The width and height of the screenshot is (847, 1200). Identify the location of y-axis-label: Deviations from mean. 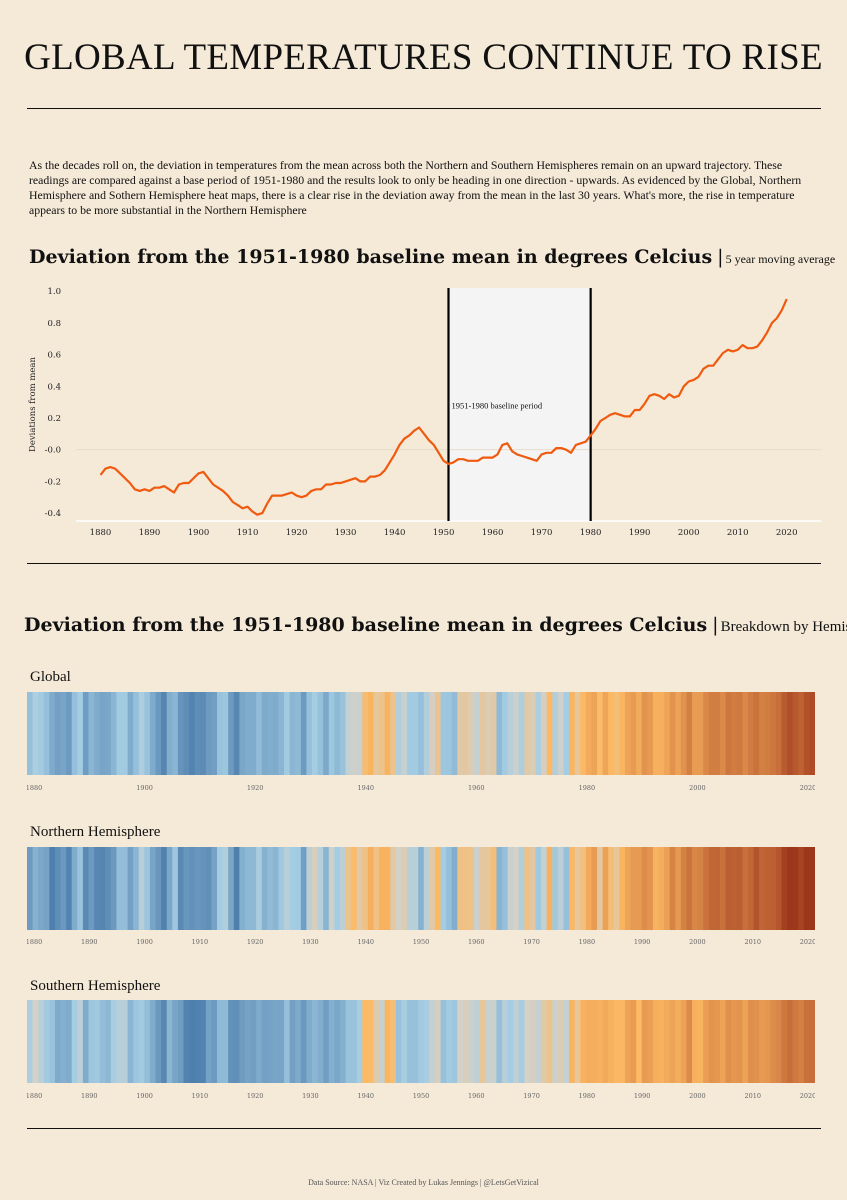
(33, 404).